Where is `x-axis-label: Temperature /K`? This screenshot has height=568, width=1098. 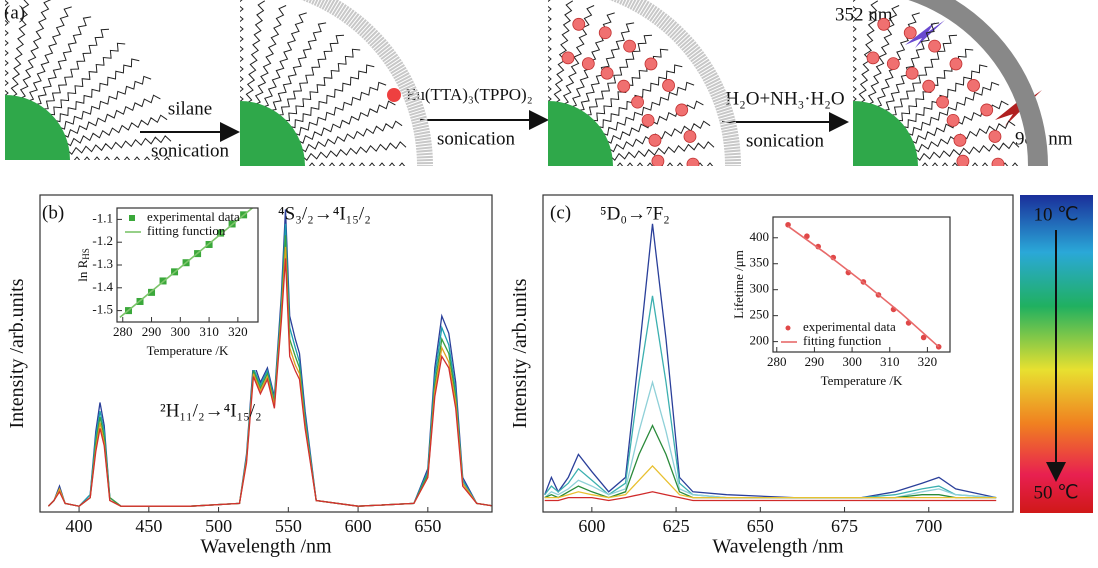
x-axis-label: Temperature /K is located at coordinates (188, 350).